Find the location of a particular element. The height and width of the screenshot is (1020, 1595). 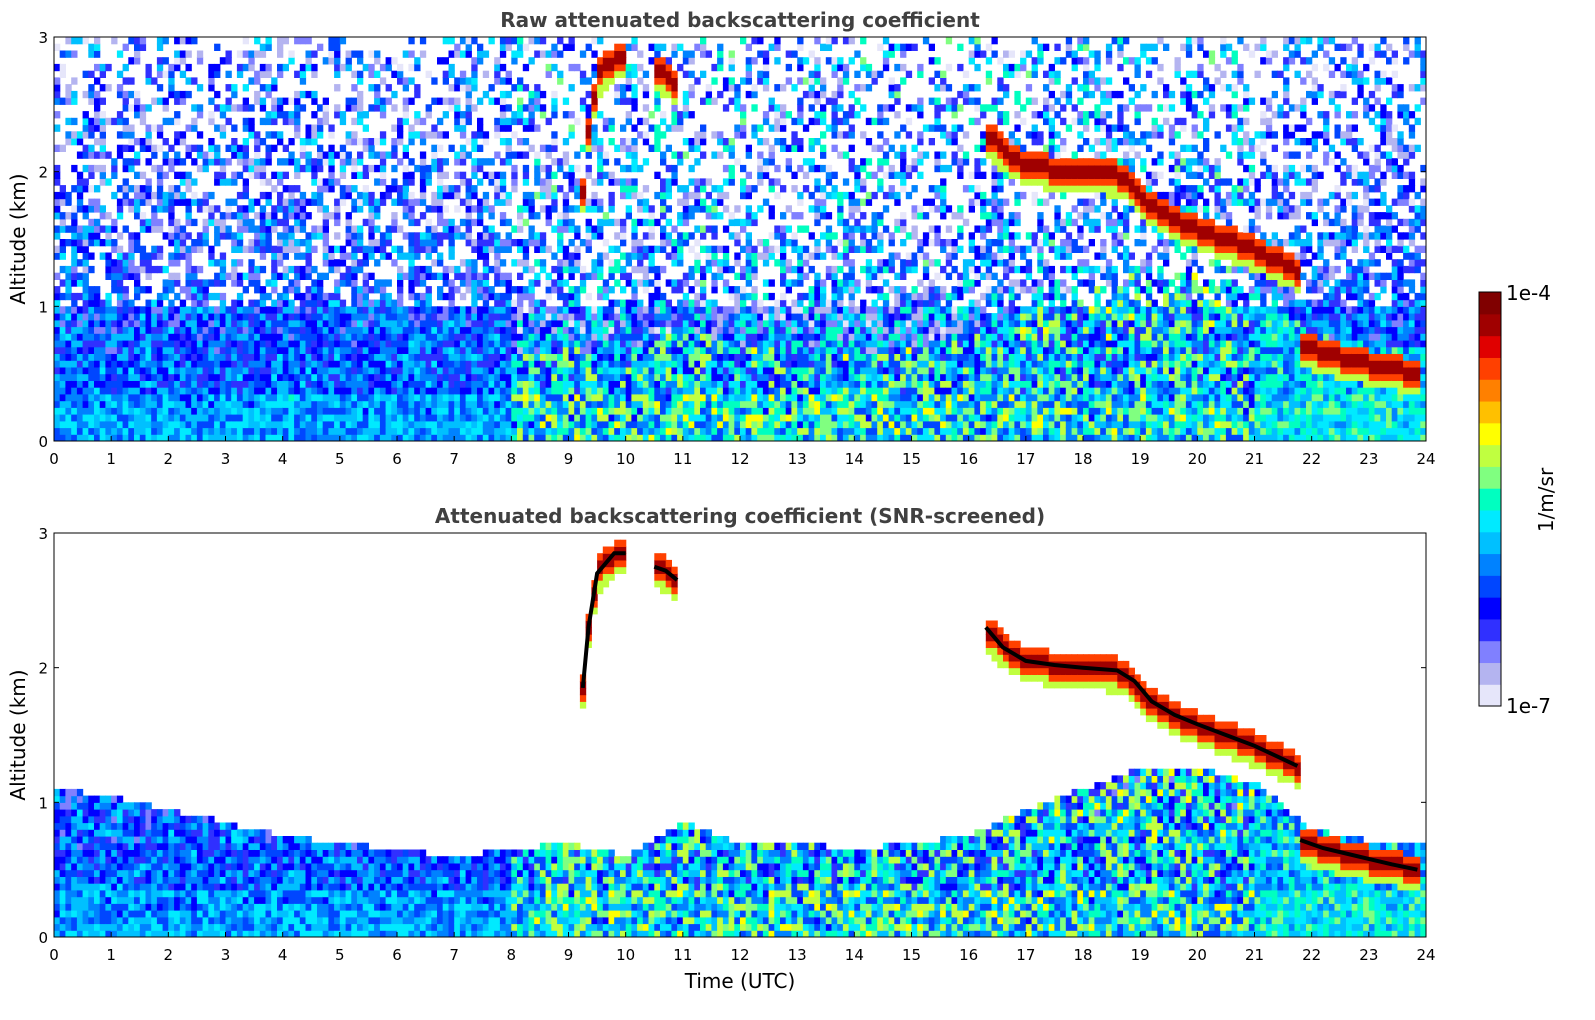

colorbar-max-label: 1e-4 is located at coordinates (1528, 293).